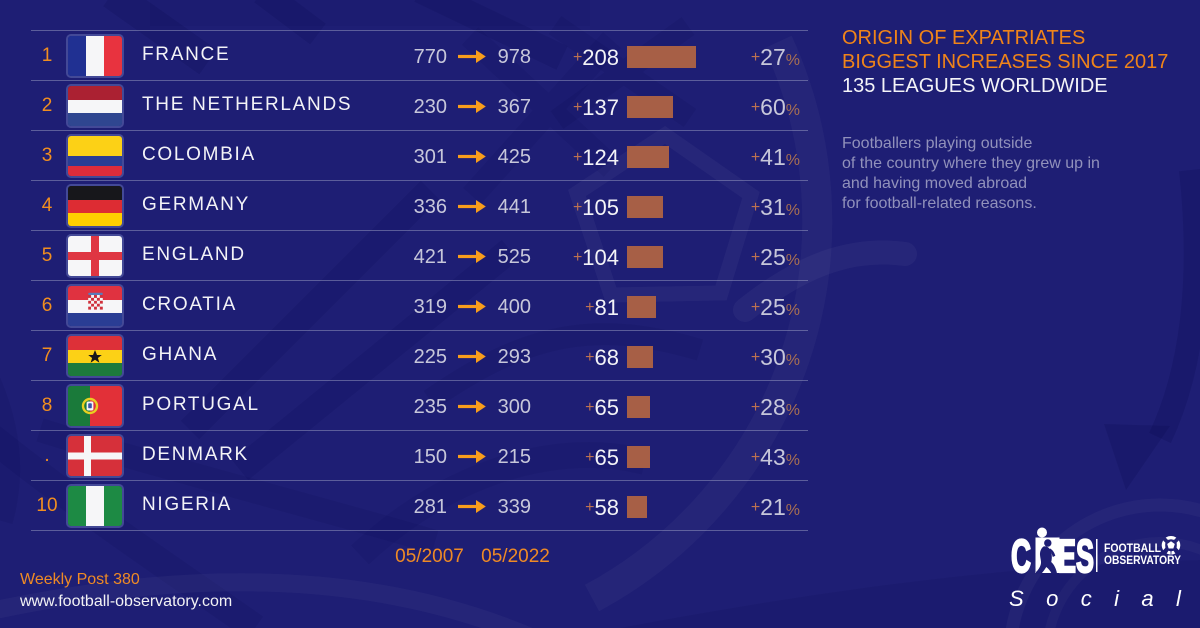 The image size is (1200, 628). I want to click on svg-text: ES, so click(1076, 556).